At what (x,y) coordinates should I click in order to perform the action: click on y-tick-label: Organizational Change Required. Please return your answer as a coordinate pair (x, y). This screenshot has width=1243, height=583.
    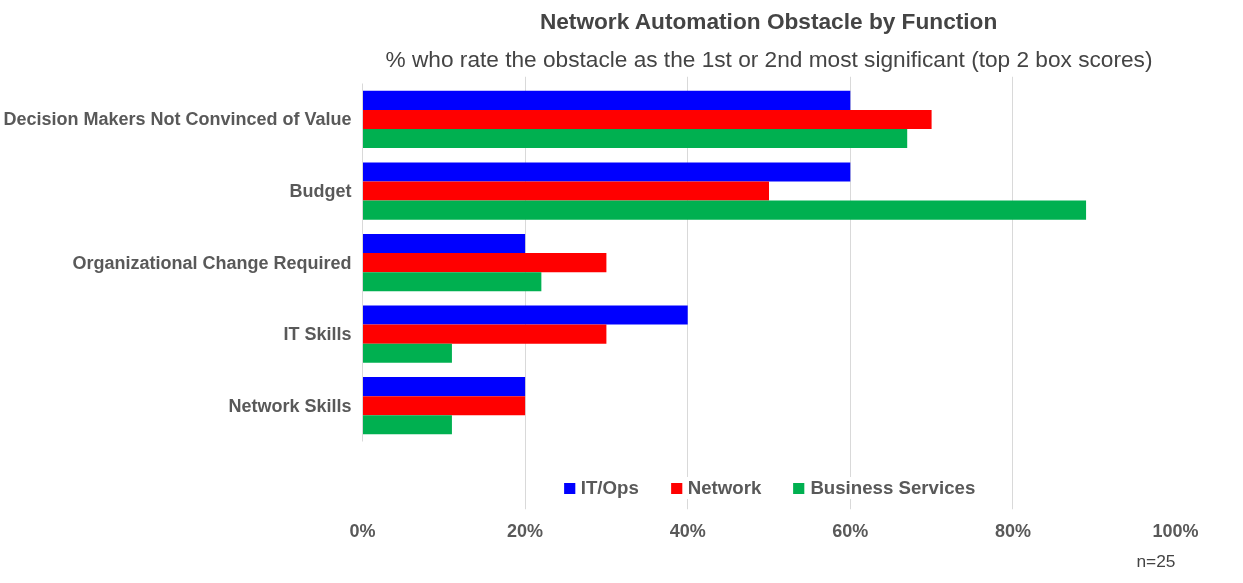
    Looking at the image, I should click on (212, 262).